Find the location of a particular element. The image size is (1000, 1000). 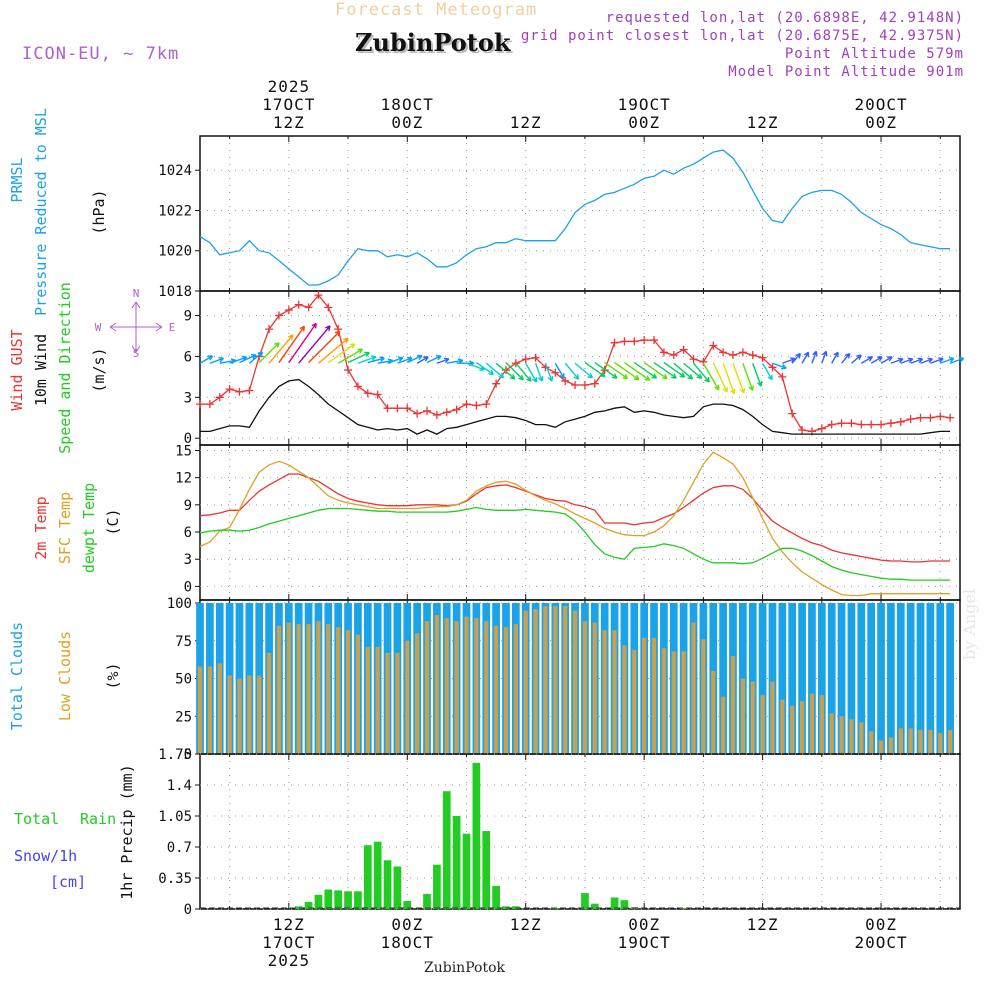

y-tick-label: 1022 is located at coordinates (175, 211).